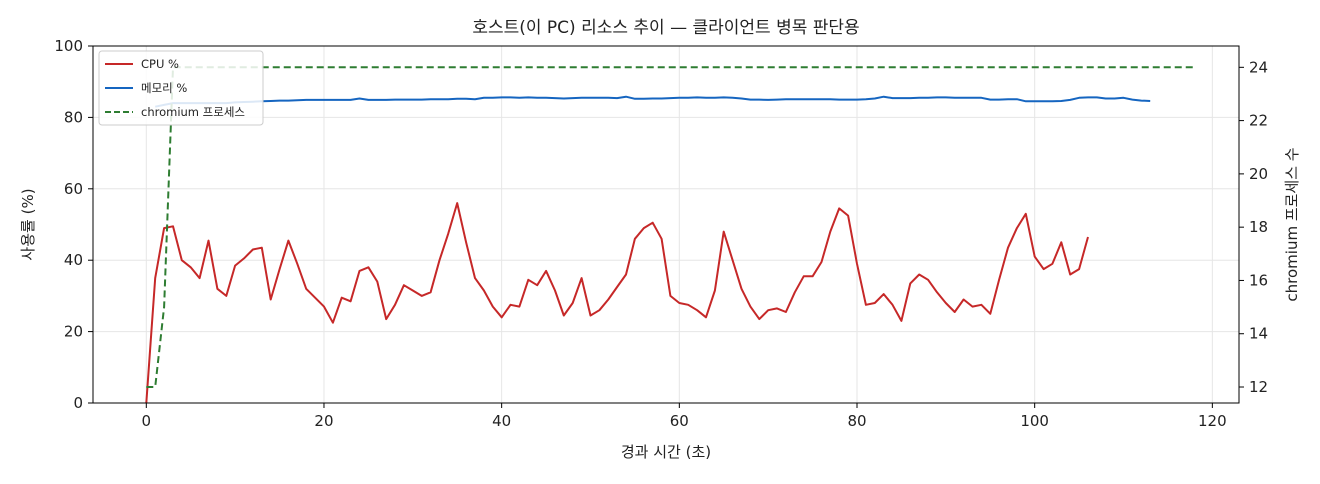 The width and height of the screenshot is (1320, 484). What do you see at coordinates (73, 260) in the screenshot?
I see `y-left-tick-label: 40` at bounding box center [73, 260].